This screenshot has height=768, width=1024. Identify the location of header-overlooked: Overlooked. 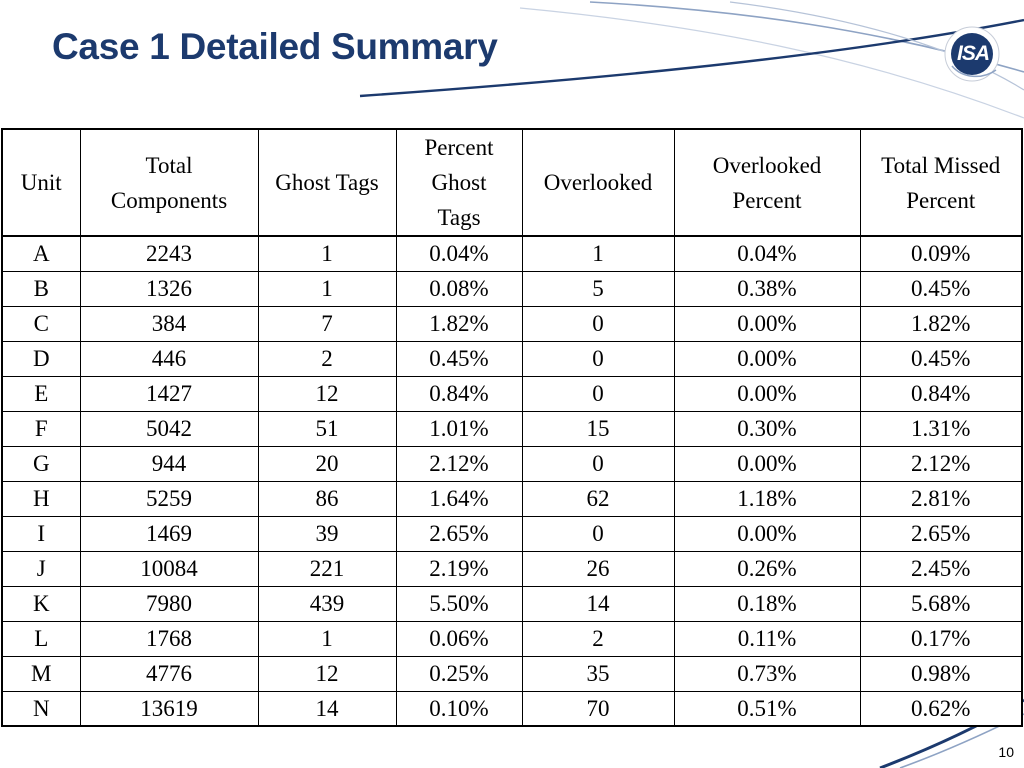
(598, 182).